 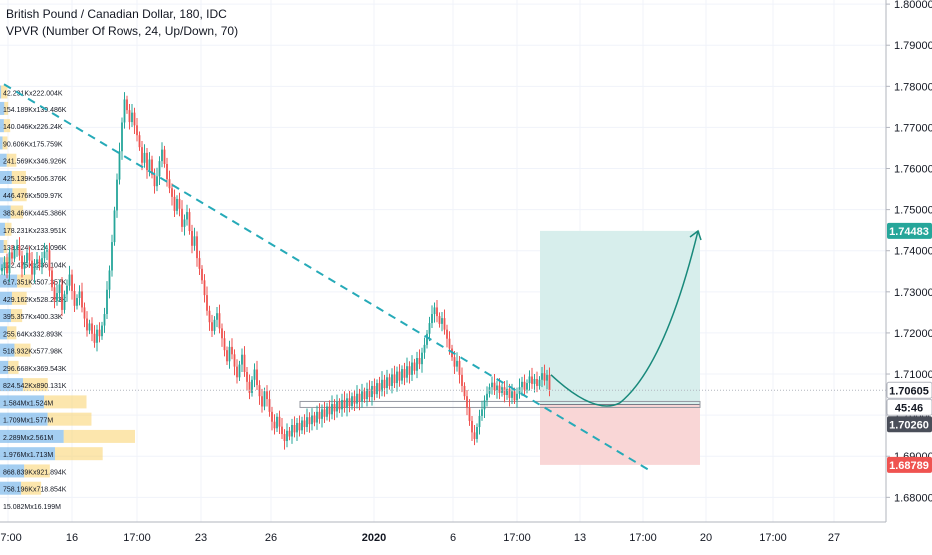 I want to click on projection-arrowhead, so click(x=695, y=235).